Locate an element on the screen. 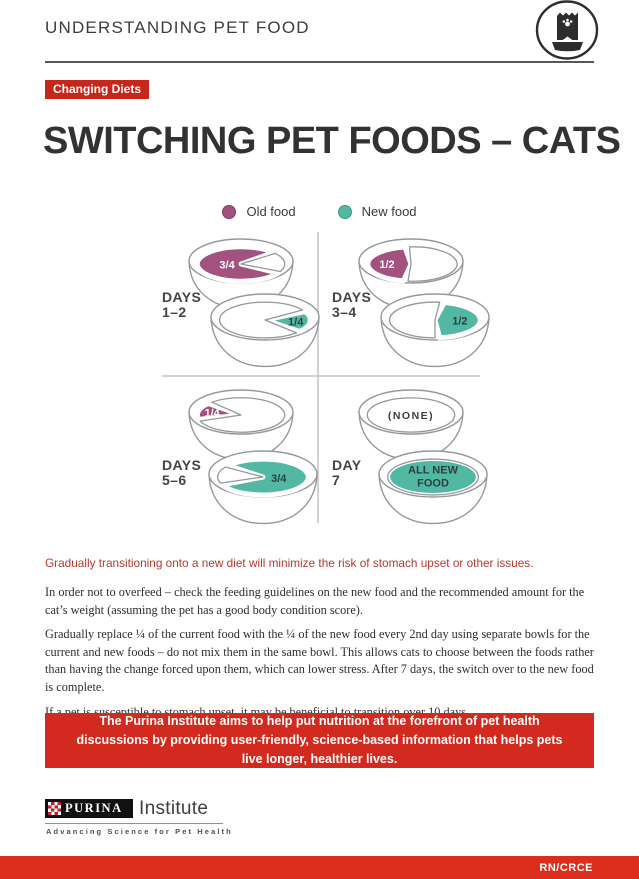 The height and width of the screenshot is (879, 639). quadrant-3: 1/4 3/4 is located at coordinates (253, 457).